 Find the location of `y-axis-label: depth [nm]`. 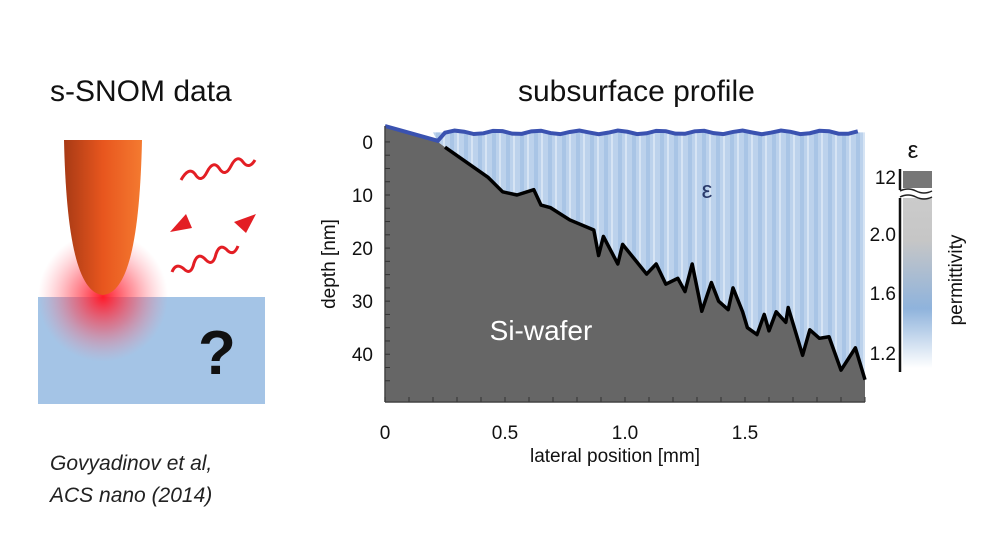

y-axis-label: depth [nm] is located at coordinates (329, 264).